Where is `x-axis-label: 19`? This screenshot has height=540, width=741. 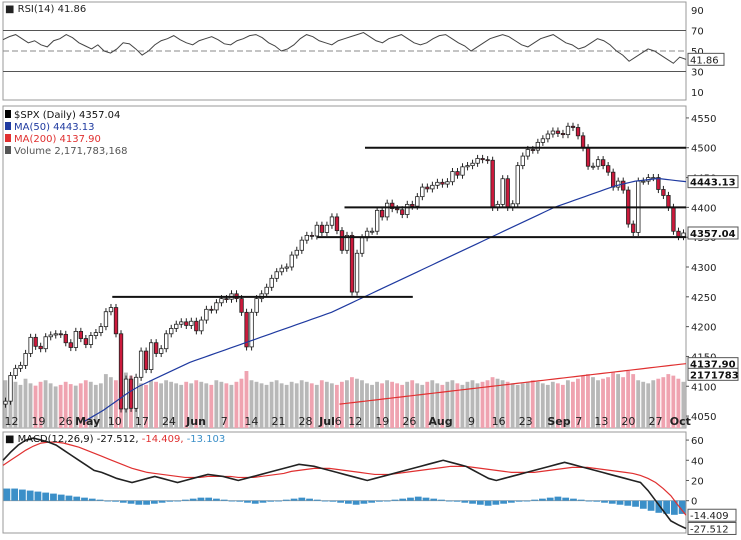 x-axis-label: 19 is located at coordinates (382, 421).